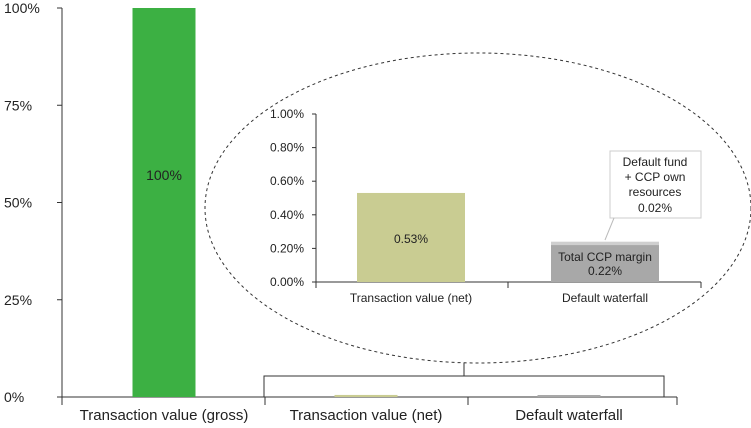  I want to click on inset-y-tick-label: 0.00%, so click(287, 282).